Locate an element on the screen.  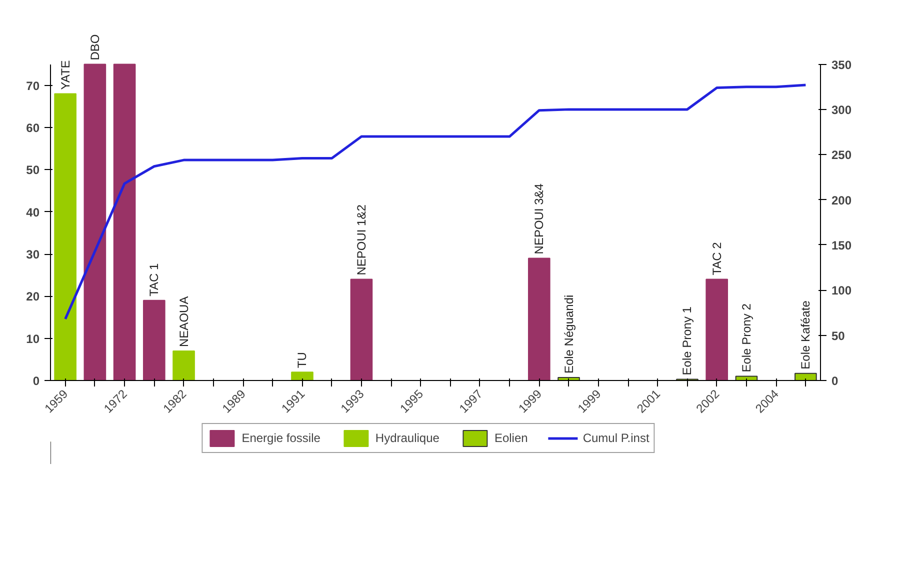
data-label: Eole Prony 1 is located at coordinates (687, 341).